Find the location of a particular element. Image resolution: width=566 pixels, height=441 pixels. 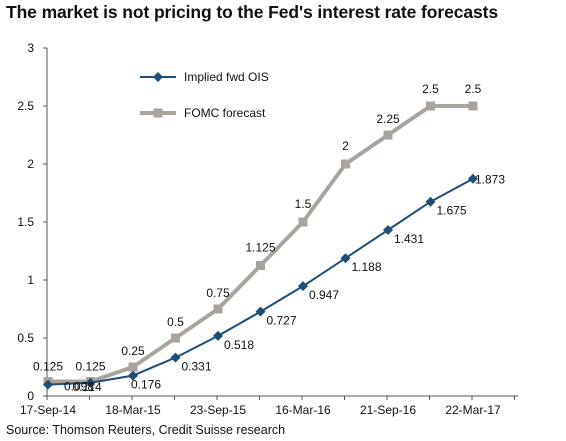

y-tick-label: 1.5 is located at coordinates (25, 222).